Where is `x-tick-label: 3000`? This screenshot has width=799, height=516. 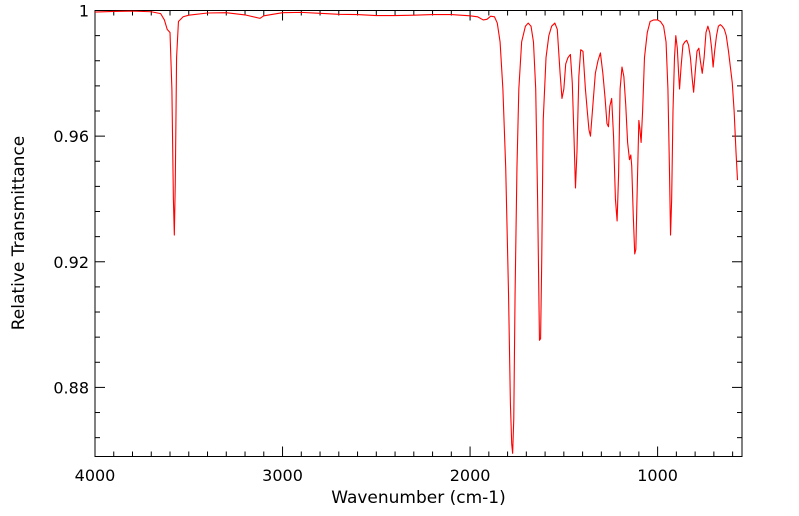 x-tick-label: 3000 is located at coordinates (282, 475).